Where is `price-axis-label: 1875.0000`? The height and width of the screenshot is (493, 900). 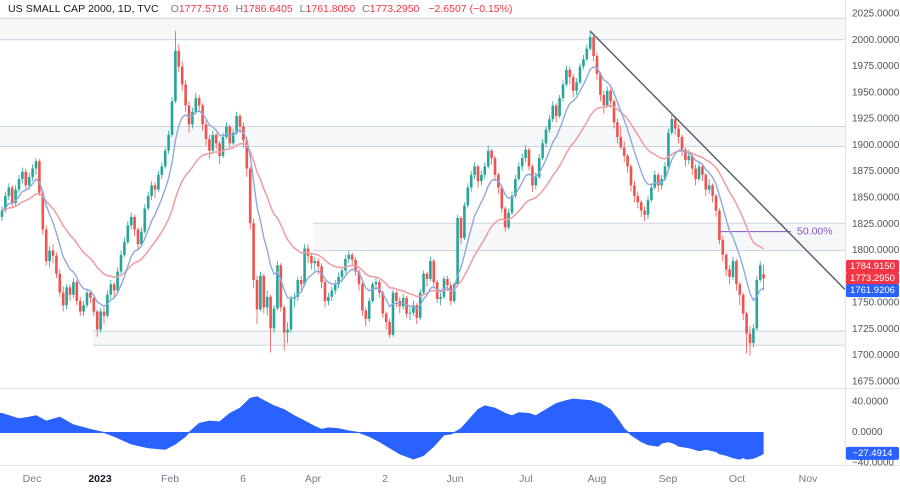
price-axis-label: 1875.0000 is located at coordinates (876, 171).